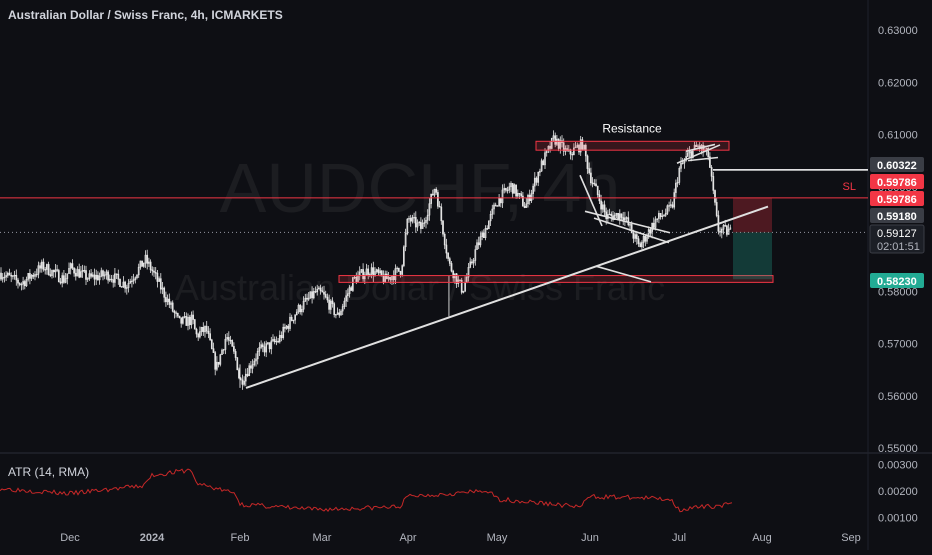  I want to click on price-tick-label: 0.55000, so click(898, 449).